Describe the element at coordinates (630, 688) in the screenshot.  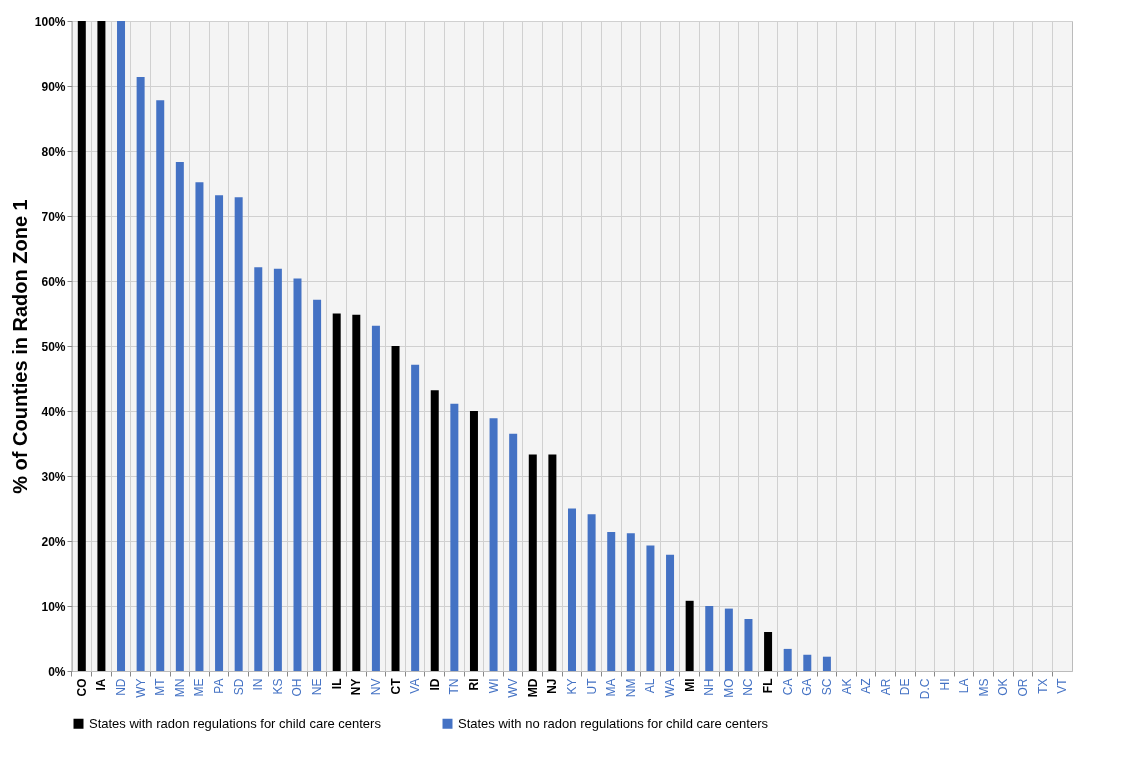
I see `x-tick-label: NM` at that location.